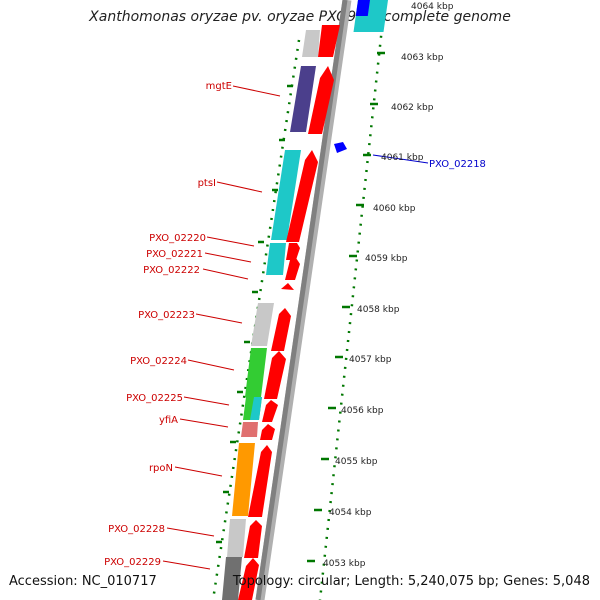 The width and height of the screenshot is (600, 600). Describe the element at coordinates (136, 529) in the screenshot. I see `gene-label-PXO_02228: PXO_02228` at that location.